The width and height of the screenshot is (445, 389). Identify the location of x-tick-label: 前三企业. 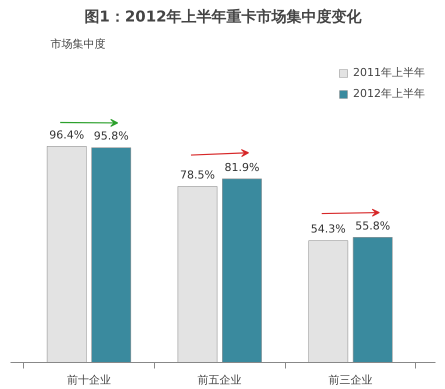
(350, 380).